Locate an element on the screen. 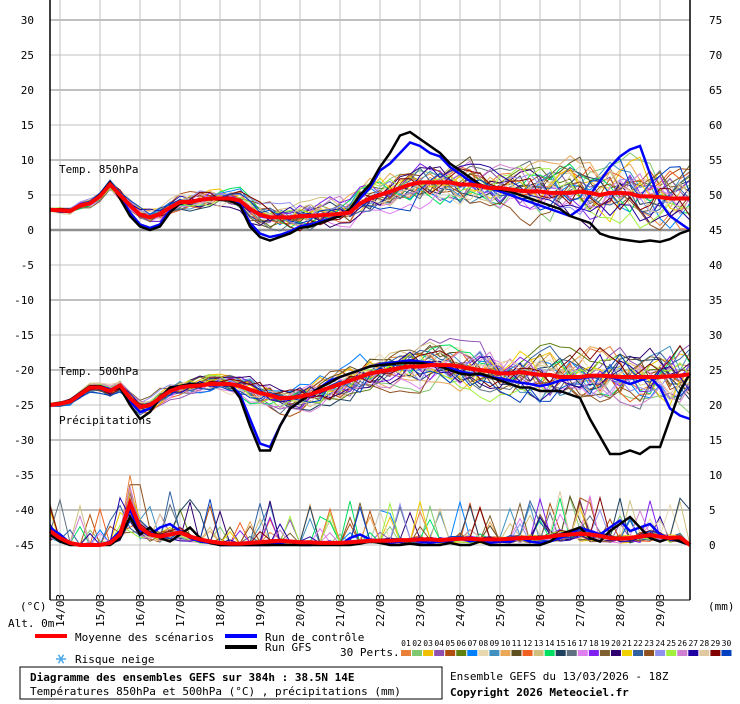 This screenshot has width=740, height=704. panel-label-t850: Temp. 850hPa is located at coordinates (98, 169).